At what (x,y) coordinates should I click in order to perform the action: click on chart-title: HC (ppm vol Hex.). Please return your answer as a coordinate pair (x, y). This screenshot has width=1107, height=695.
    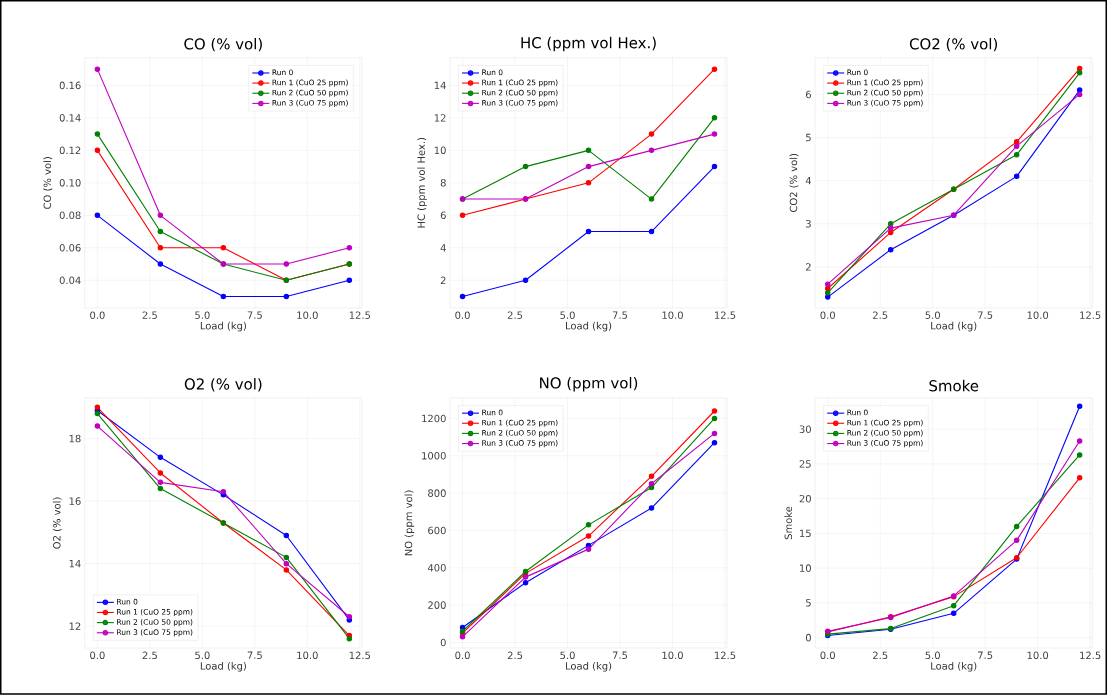
    Looking at the image, I should click on (588, 44).